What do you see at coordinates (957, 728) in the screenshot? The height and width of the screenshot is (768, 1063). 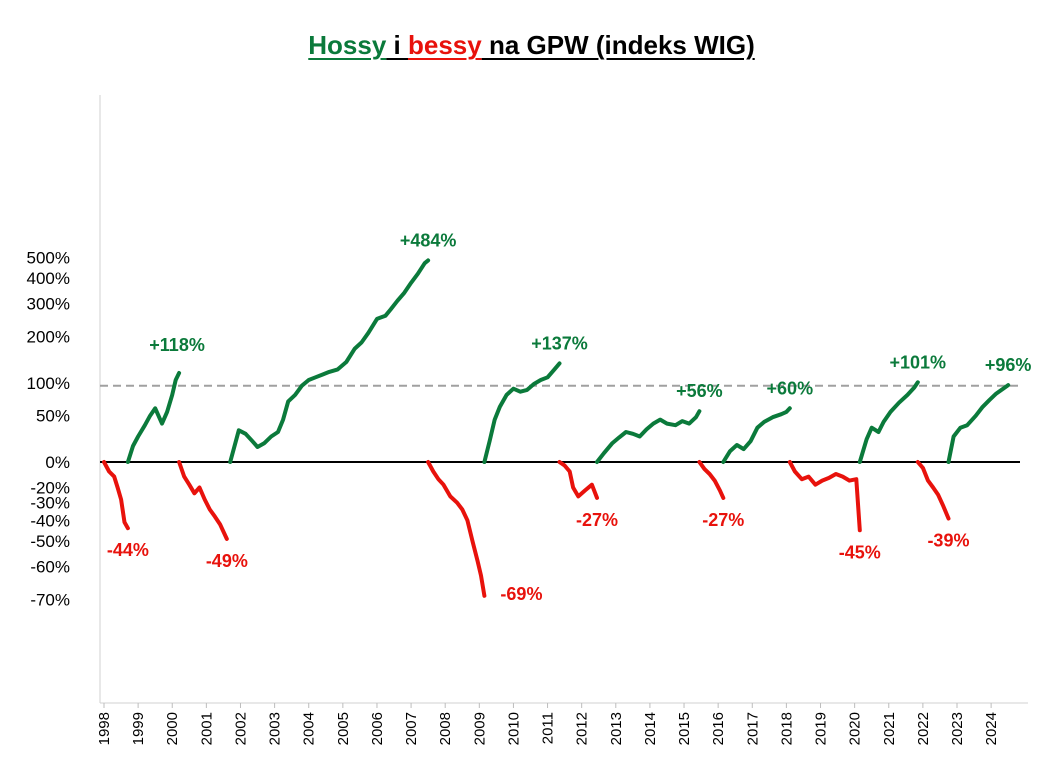 I see `x-tick-label: 2023` at bounding box center [957, 728].